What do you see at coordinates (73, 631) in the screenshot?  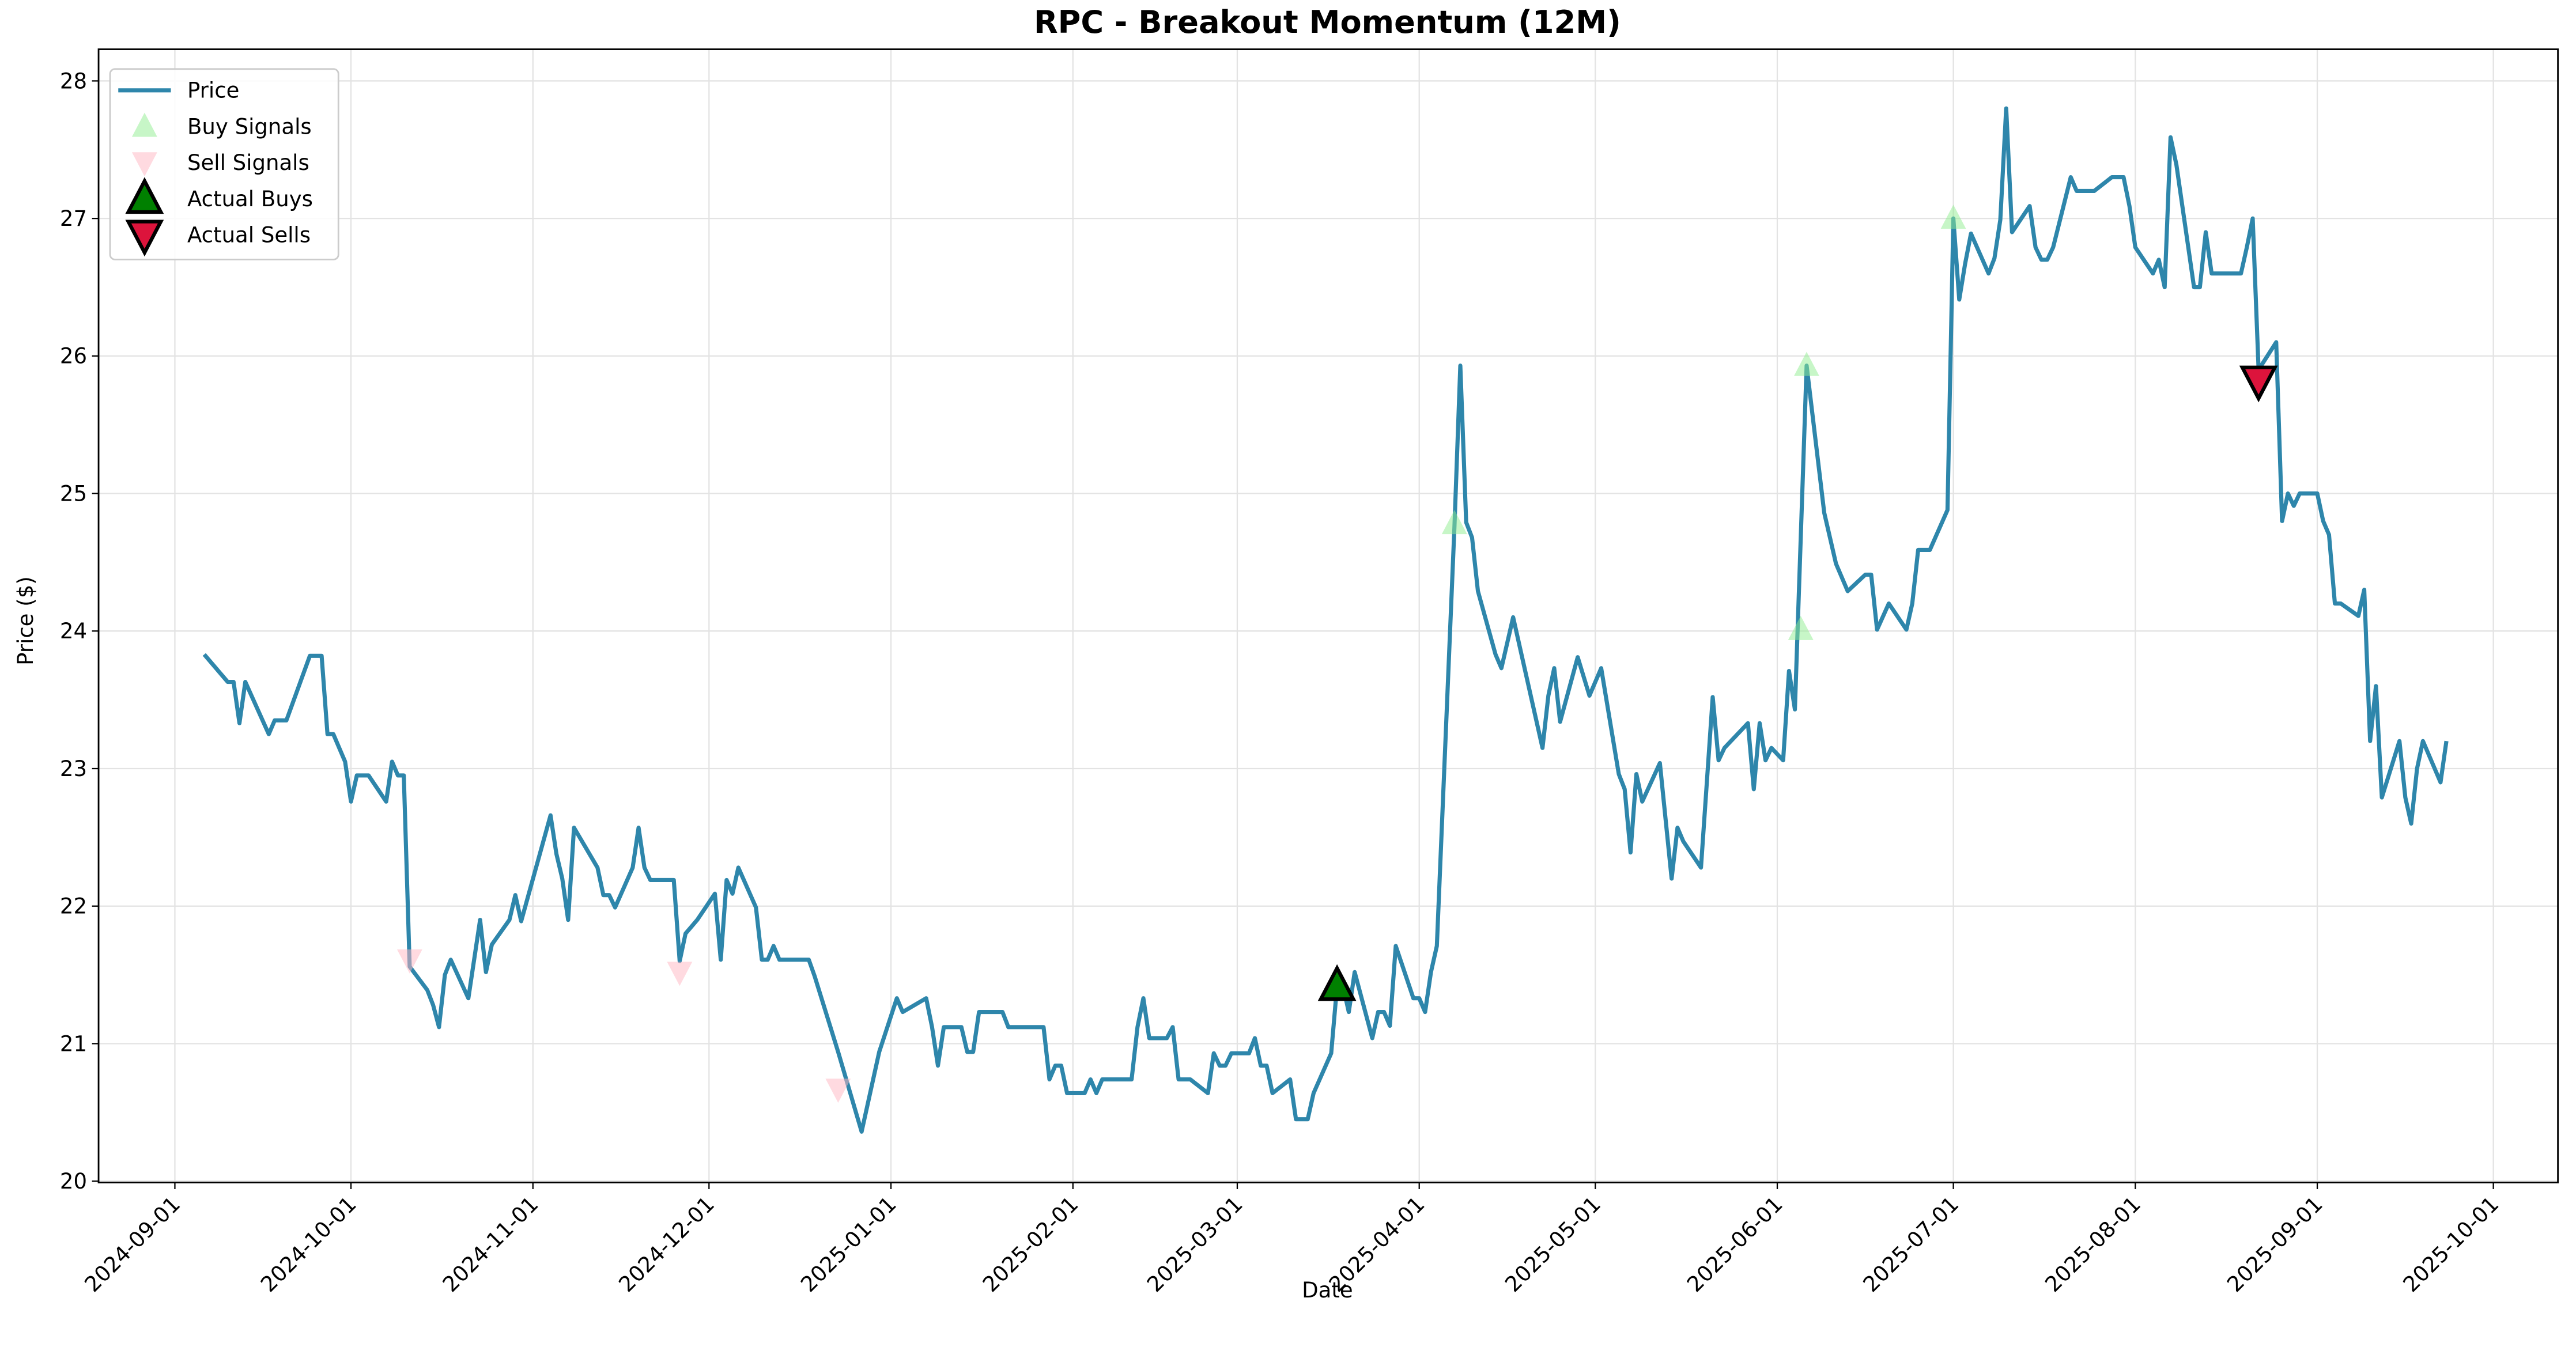 I see `y-tick-label: 24` at bounding box center [73, 631].